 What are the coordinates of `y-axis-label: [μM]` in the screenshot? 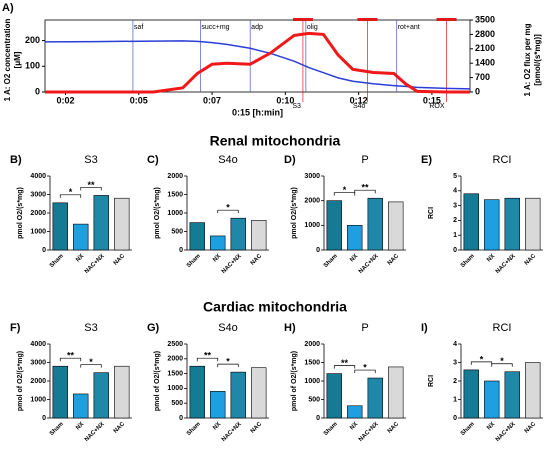 It's located at (17, 59).